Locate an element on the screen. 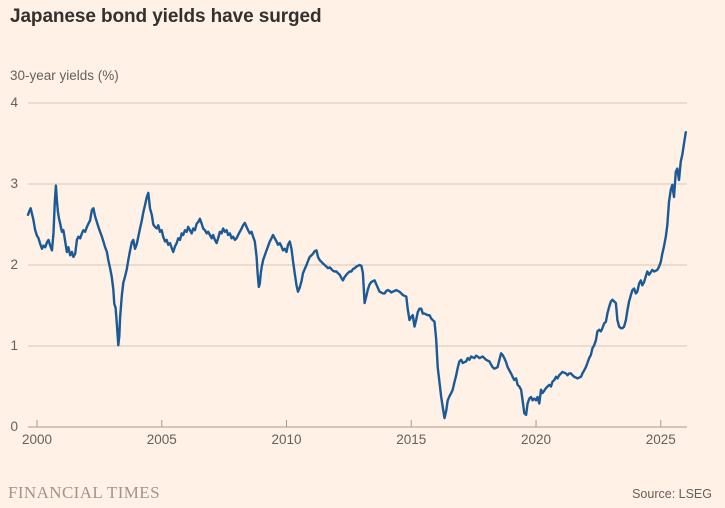  x-tick-label: 2015 is located at coordinates (411, 439).